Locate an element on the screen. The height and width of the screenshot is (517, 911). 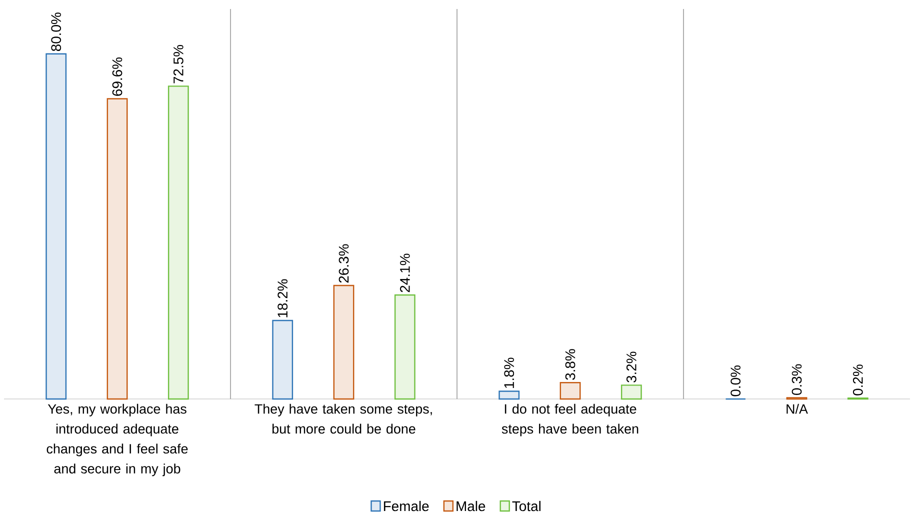
data-label: 26.3% is located at coordinates (343, 263).